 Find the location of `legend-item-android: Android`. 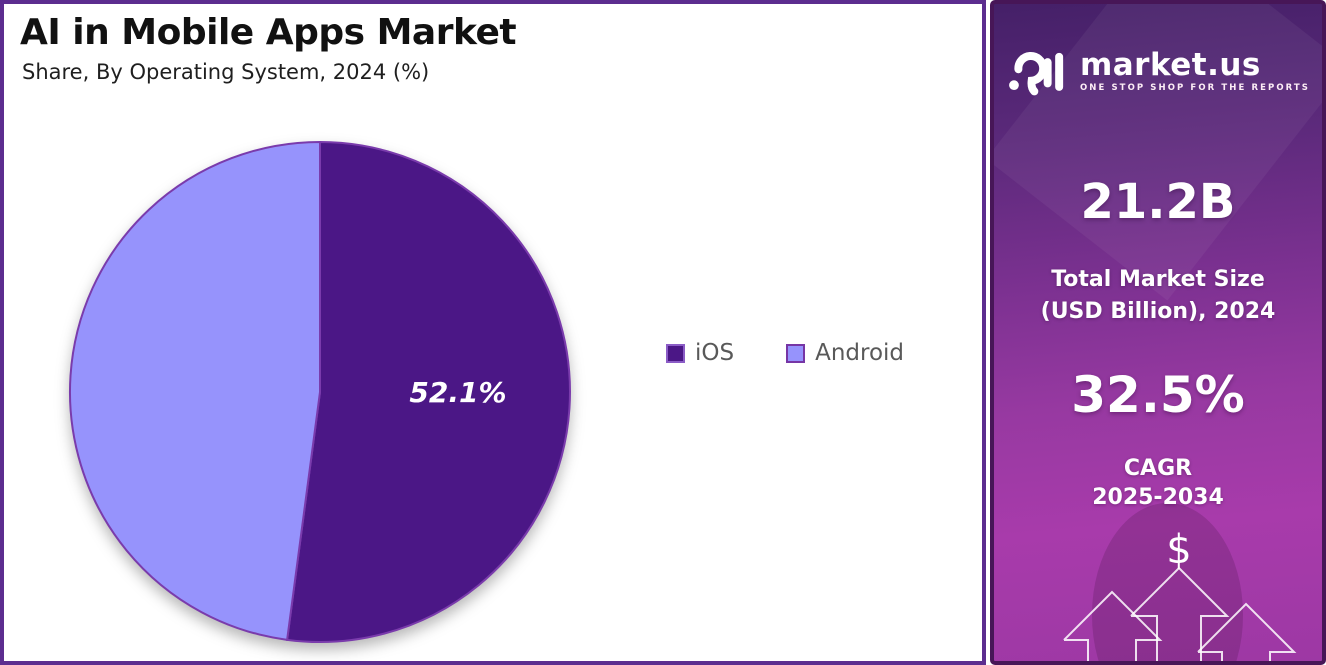

legend-item-android: Android is located at coordinates (845, 353).